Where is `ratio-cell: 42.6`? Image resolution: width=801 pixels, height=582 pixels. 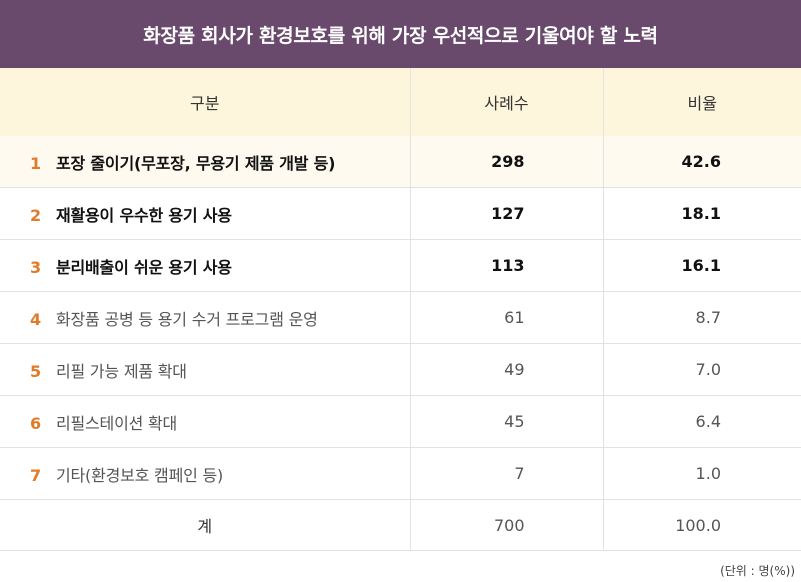
ratio-cell: 42.6 is located at coordinates (701, 162).